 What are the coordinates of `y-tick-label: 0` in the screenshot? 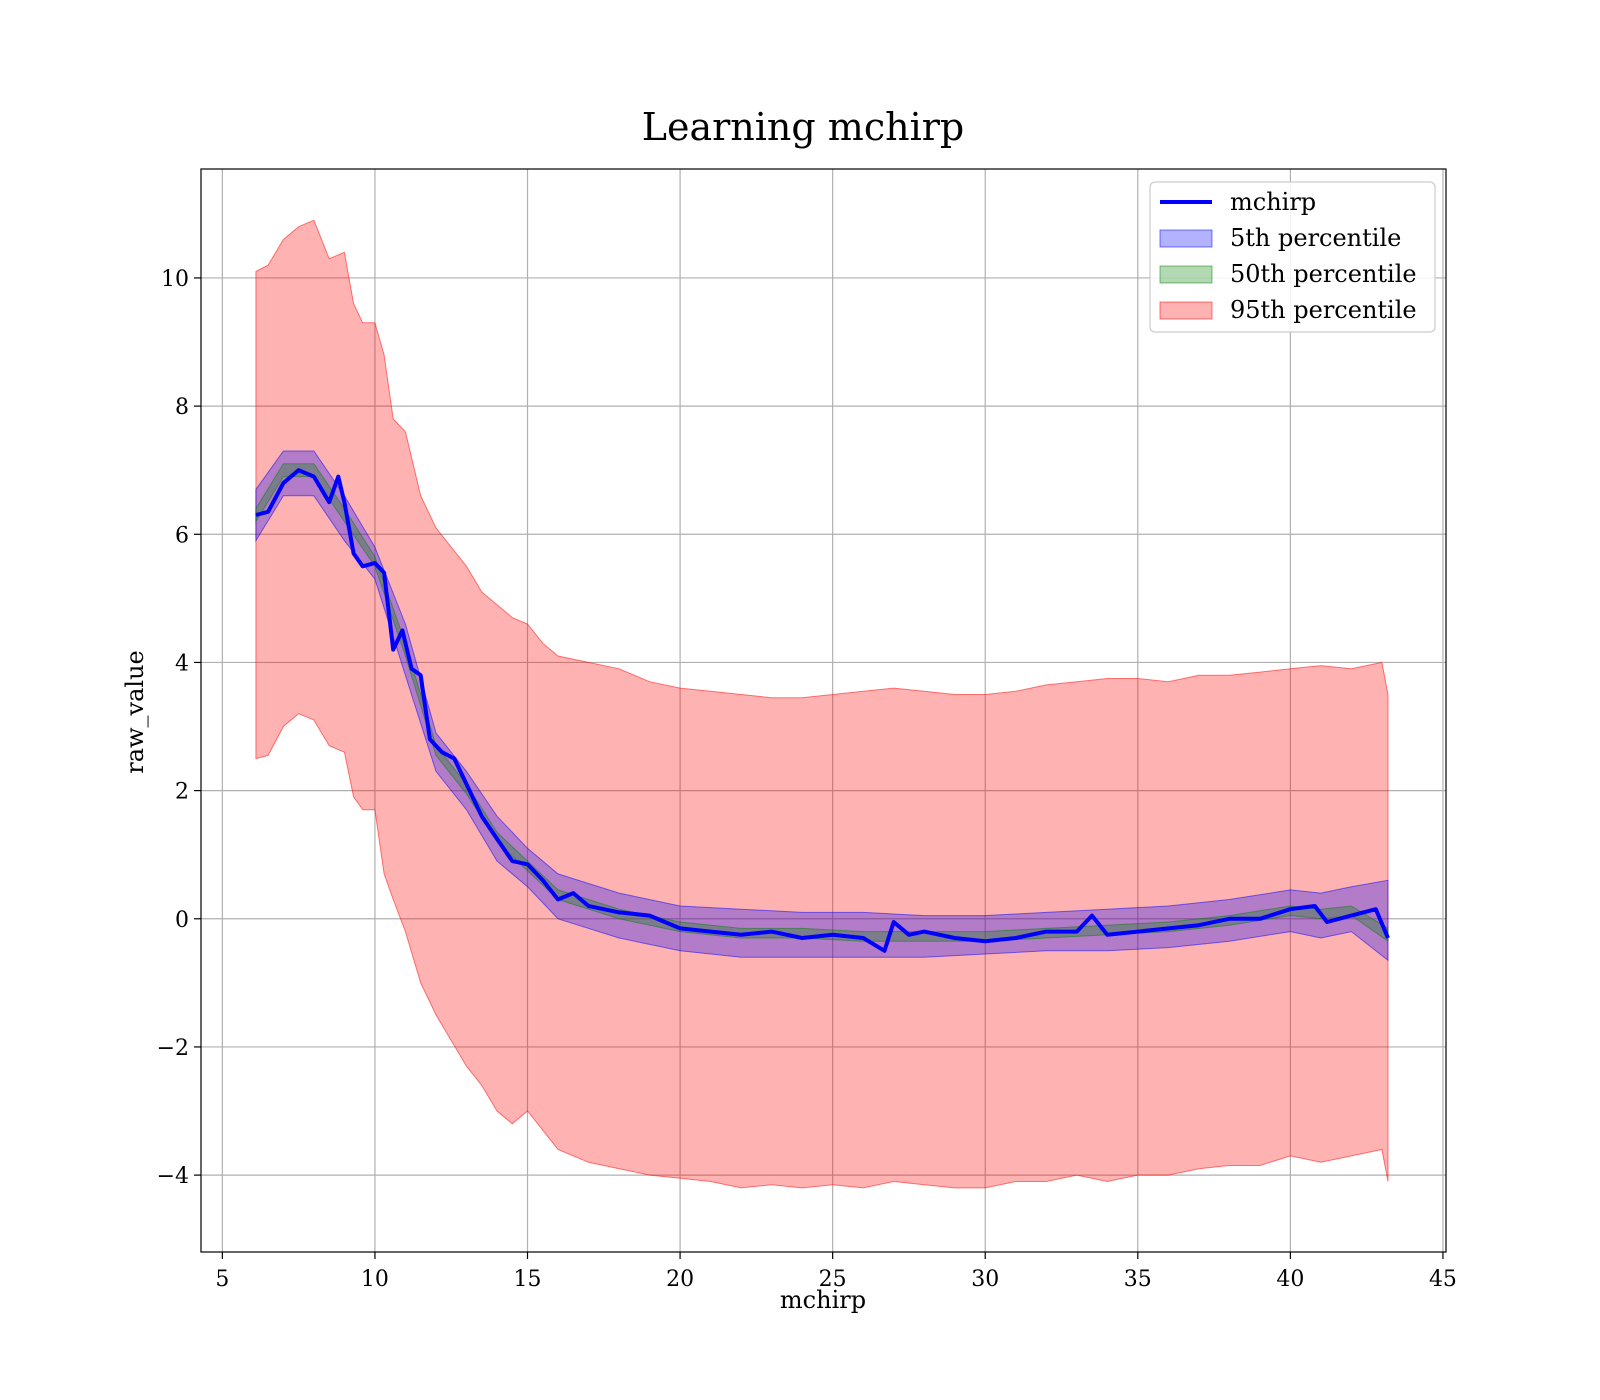 It's located at (182, 920).